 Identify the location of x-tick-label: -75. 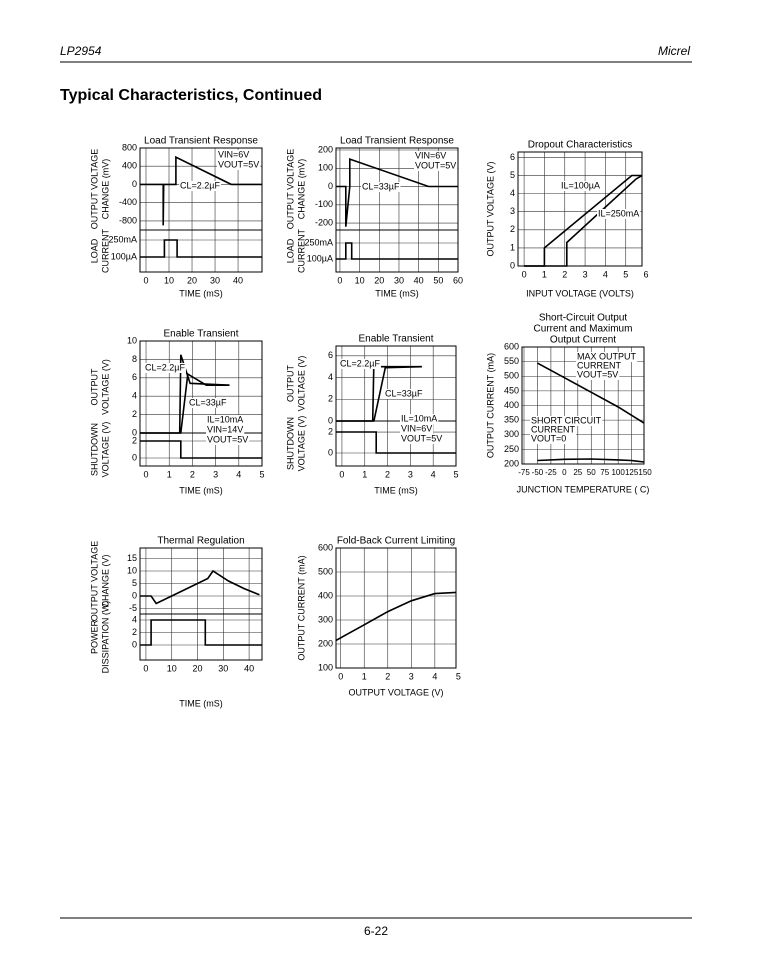
(524, 472).